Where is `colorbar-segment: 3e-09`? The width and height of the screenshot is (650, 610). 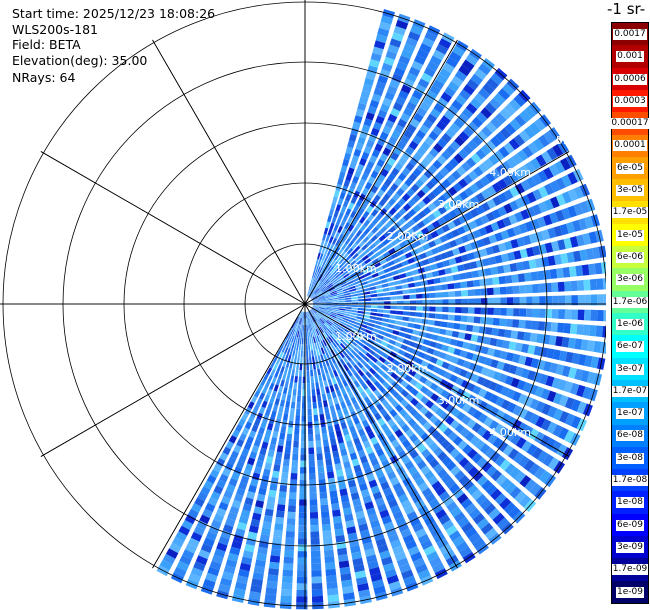
colorbar-segment: 3e-09 is located at coordinates (630, 547).